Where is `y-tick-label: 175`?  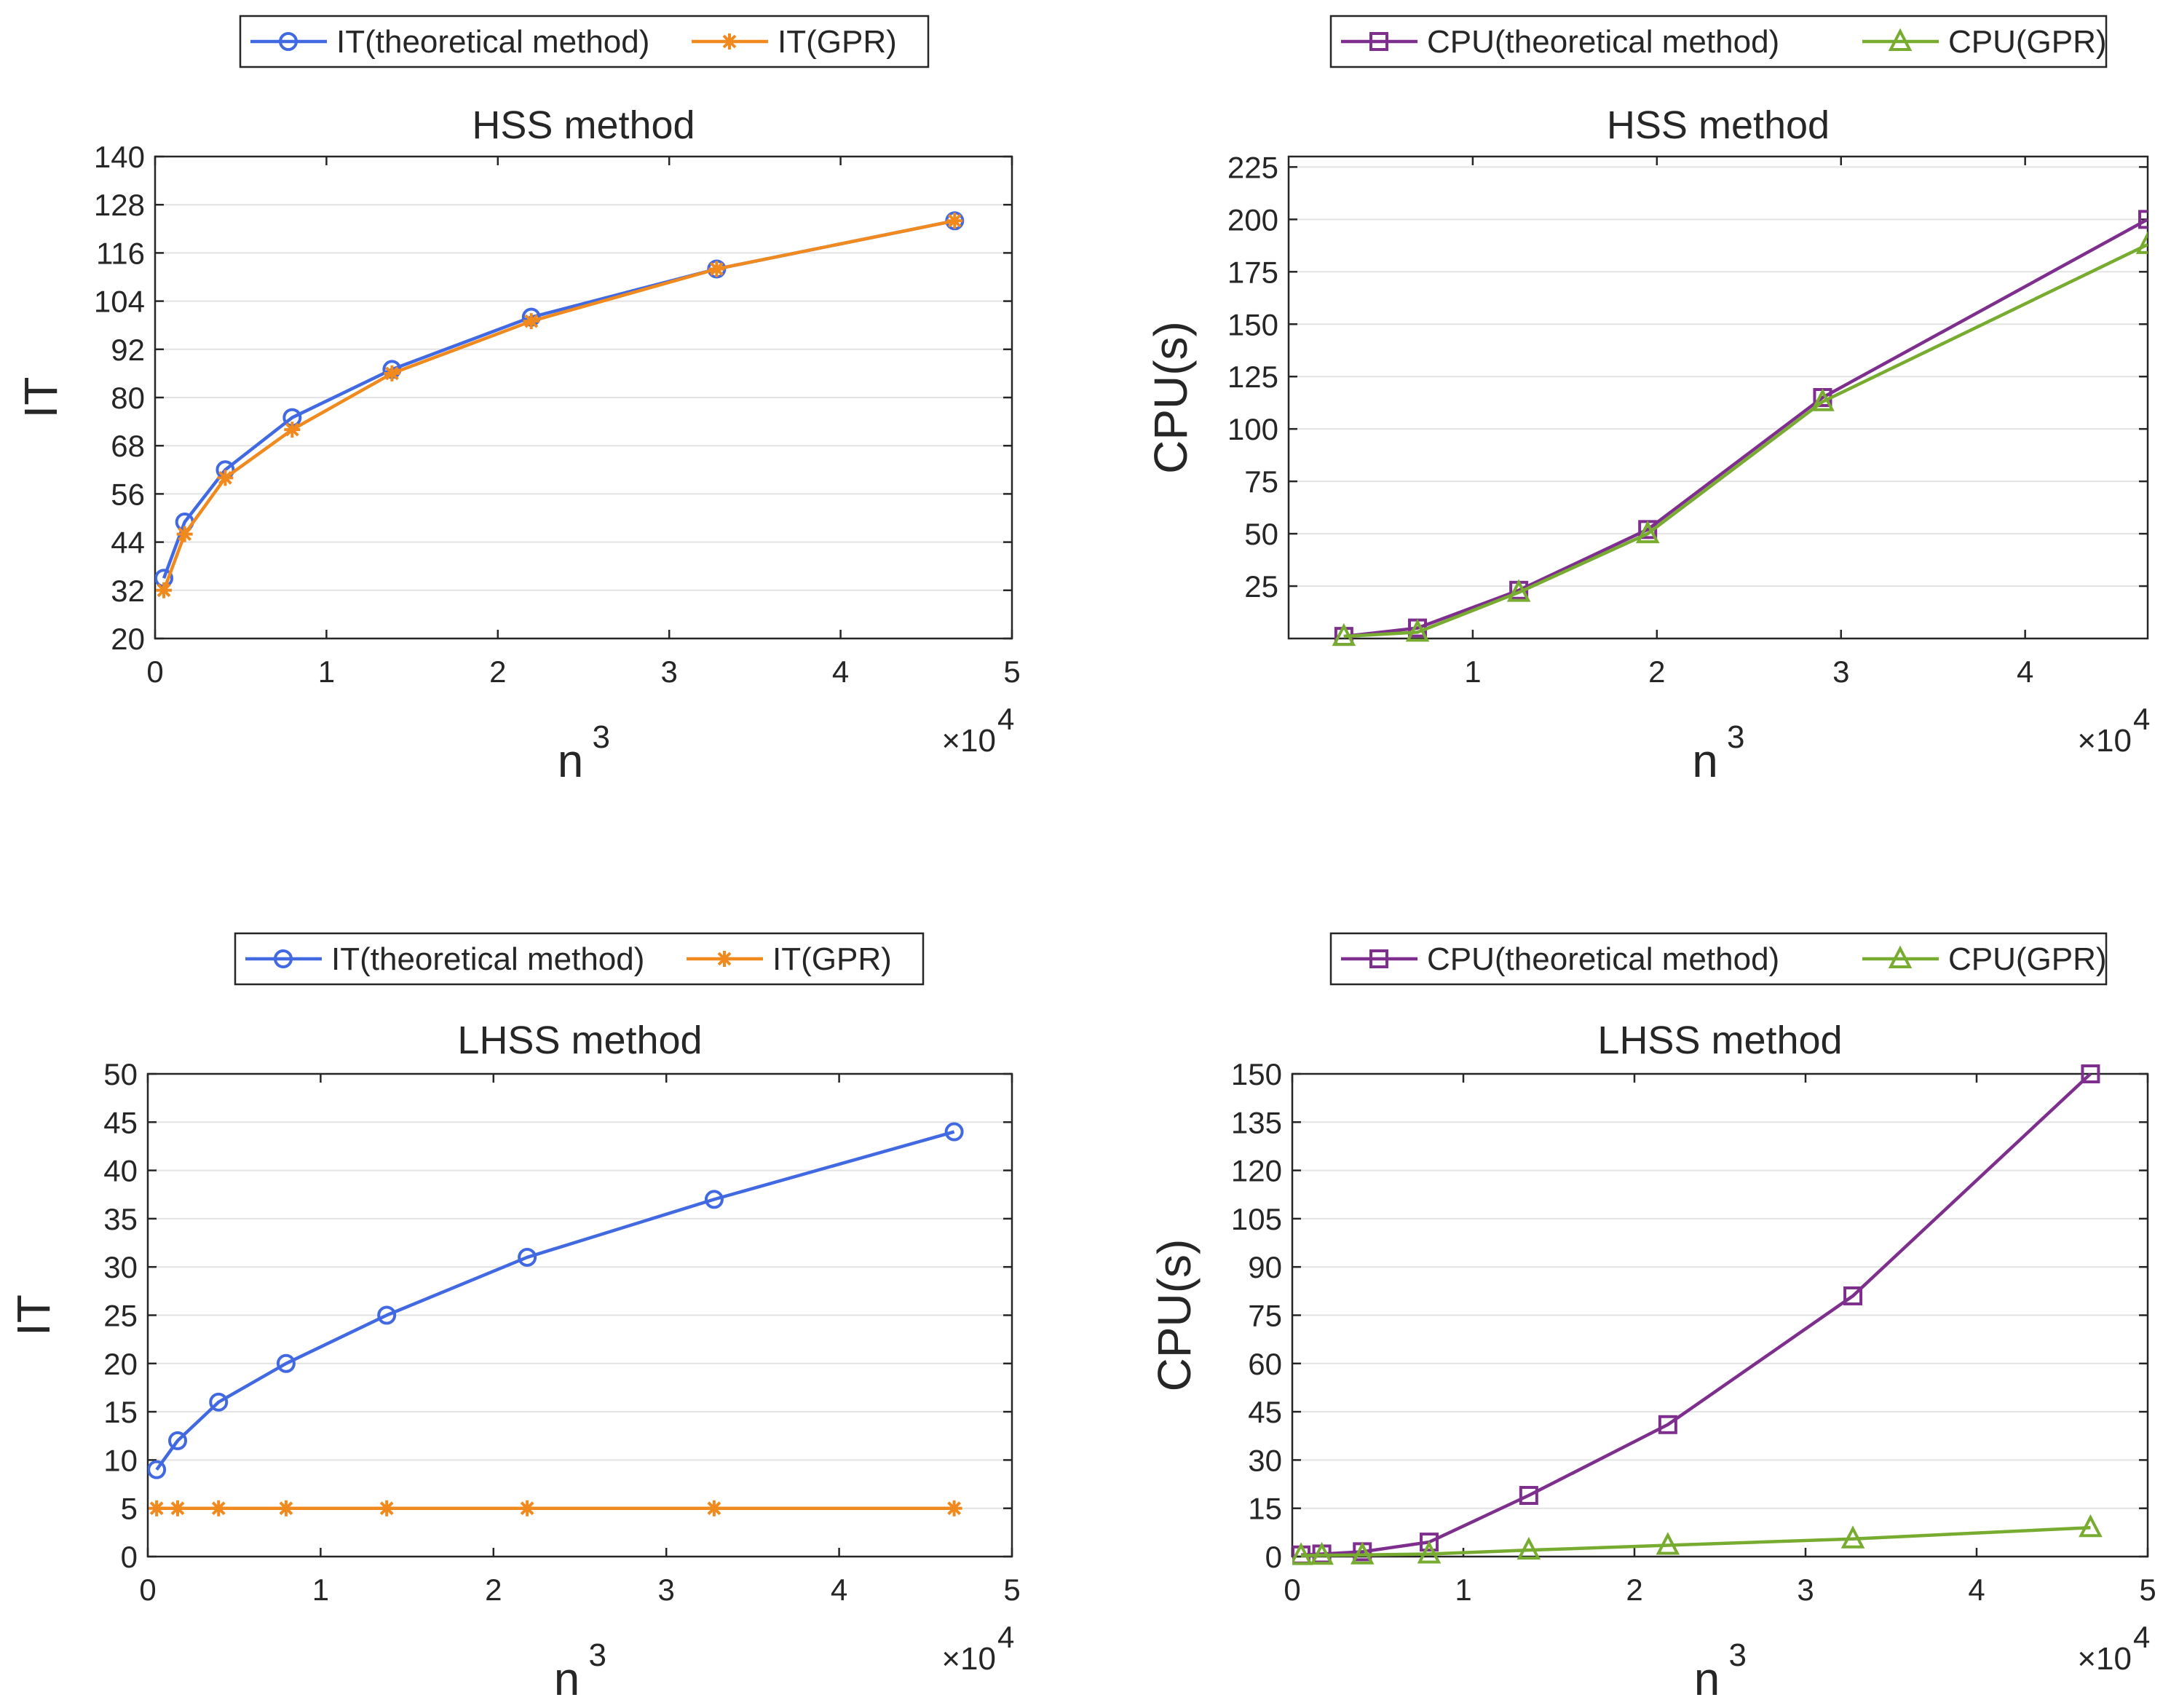
y-tick-label: 175 is located at coordinates (1252, 272).